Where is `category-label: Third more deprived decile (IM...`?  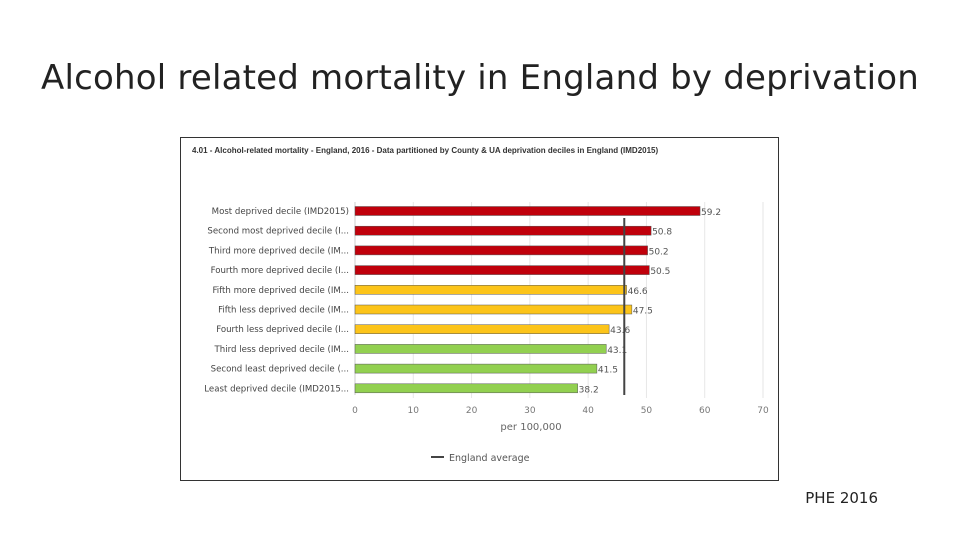
category-label: Third more deprived decile (IM... is located at coordinates (278, 251).